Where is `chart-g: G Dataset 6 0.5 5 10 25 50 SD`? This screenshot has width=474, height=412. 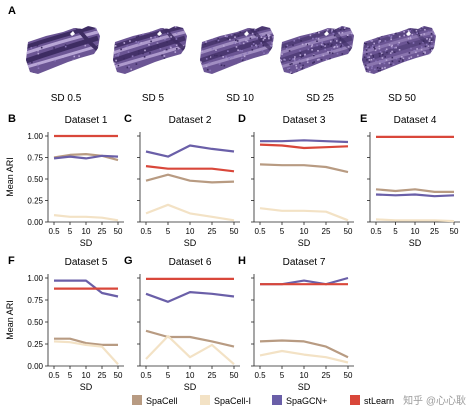
chart-g: G Dataset 6 0.5 5 10 25 50 SD is located at coordinates (182, 323).